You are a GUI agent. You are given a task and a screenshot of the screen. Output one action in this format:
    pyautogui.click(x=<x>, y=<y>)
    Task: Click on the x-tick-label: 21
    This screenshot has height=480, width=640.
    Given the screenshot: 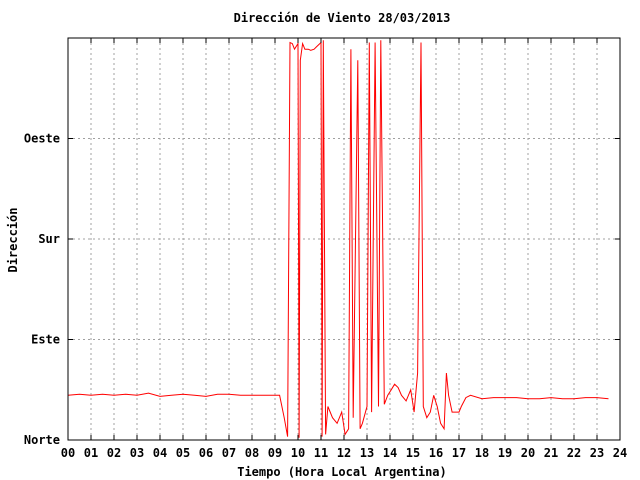 What is the action you would take?
    pyautogui.click(x=551, y=453)
    